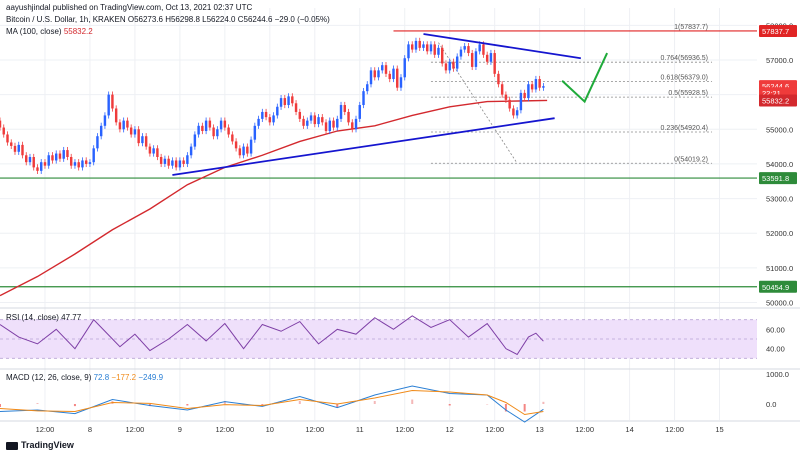  What do you see at coordinates (777, 374) in the screenshot?
I see `macd-tick-label: 1000.0` at bounding box center [777, 374].